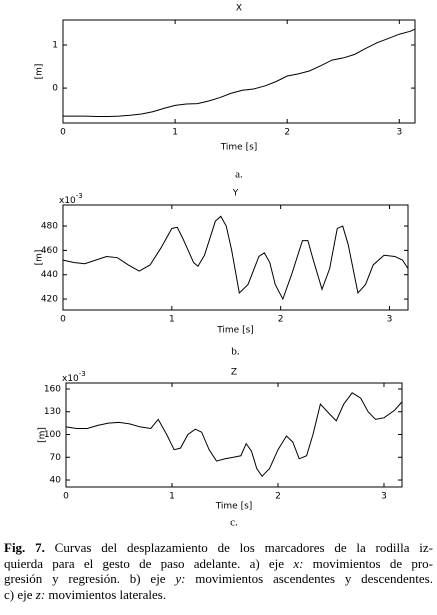 This screenshot has height=615, width=437. What do you see at coordinates (298, 563) in the screenshot?
I see `caption-text: x:` at bounding box center [298, 563].